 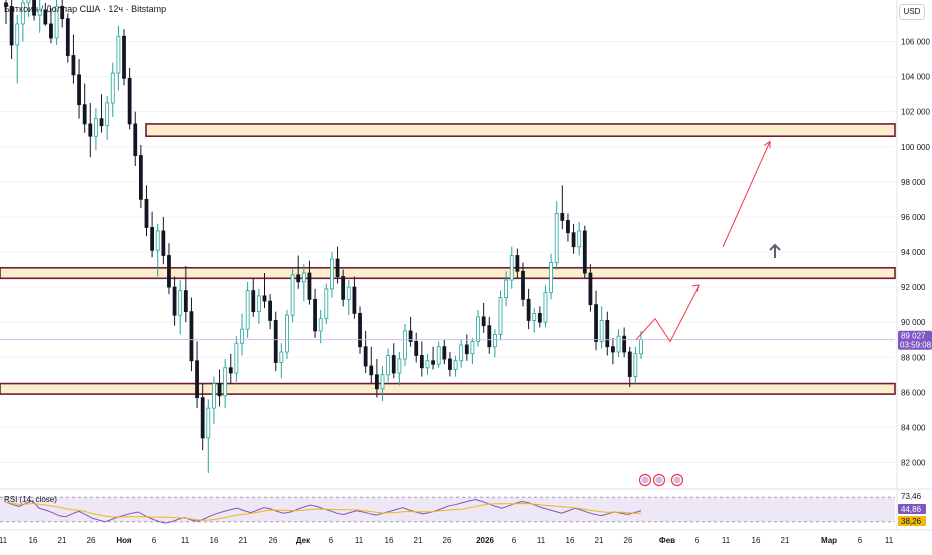 I want to click on projection-arrowhead, so click(x=695, y=288).